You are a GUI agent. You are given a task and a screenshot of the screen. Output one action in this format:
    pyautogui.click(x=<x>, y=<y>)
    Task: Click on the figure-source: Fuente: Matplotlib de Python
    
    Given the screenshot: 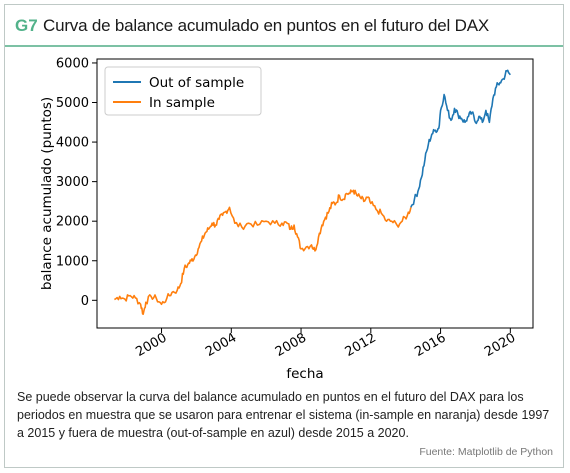 What is the action you would take?
    pyautogui.click(x=486, y=452)
    